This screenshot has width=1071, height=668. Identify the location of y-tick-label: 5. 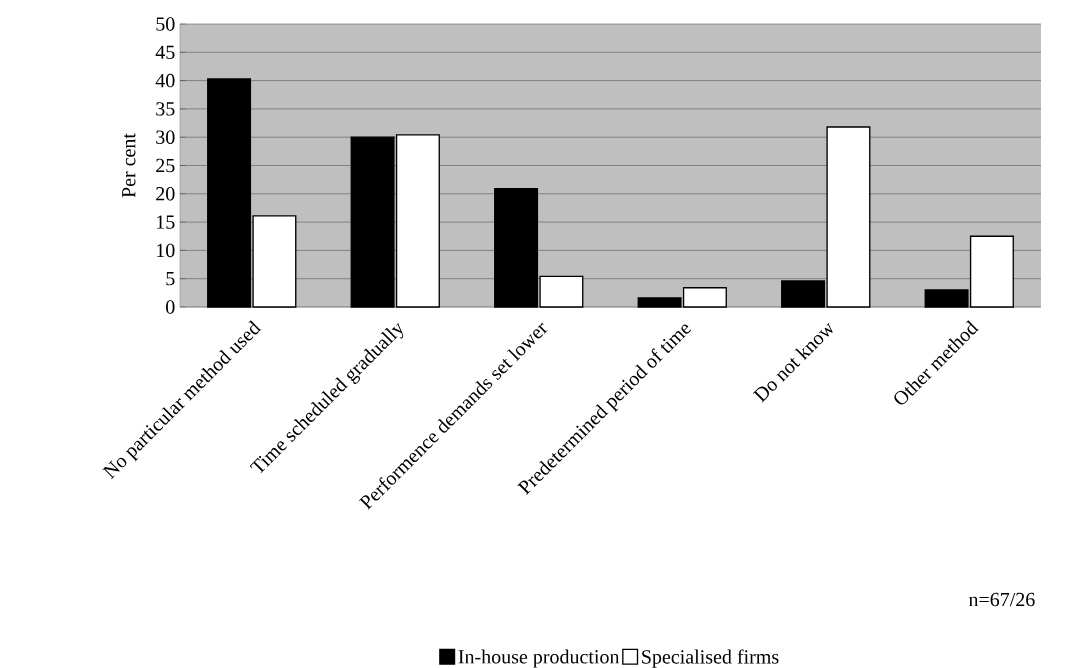
(170, 279).